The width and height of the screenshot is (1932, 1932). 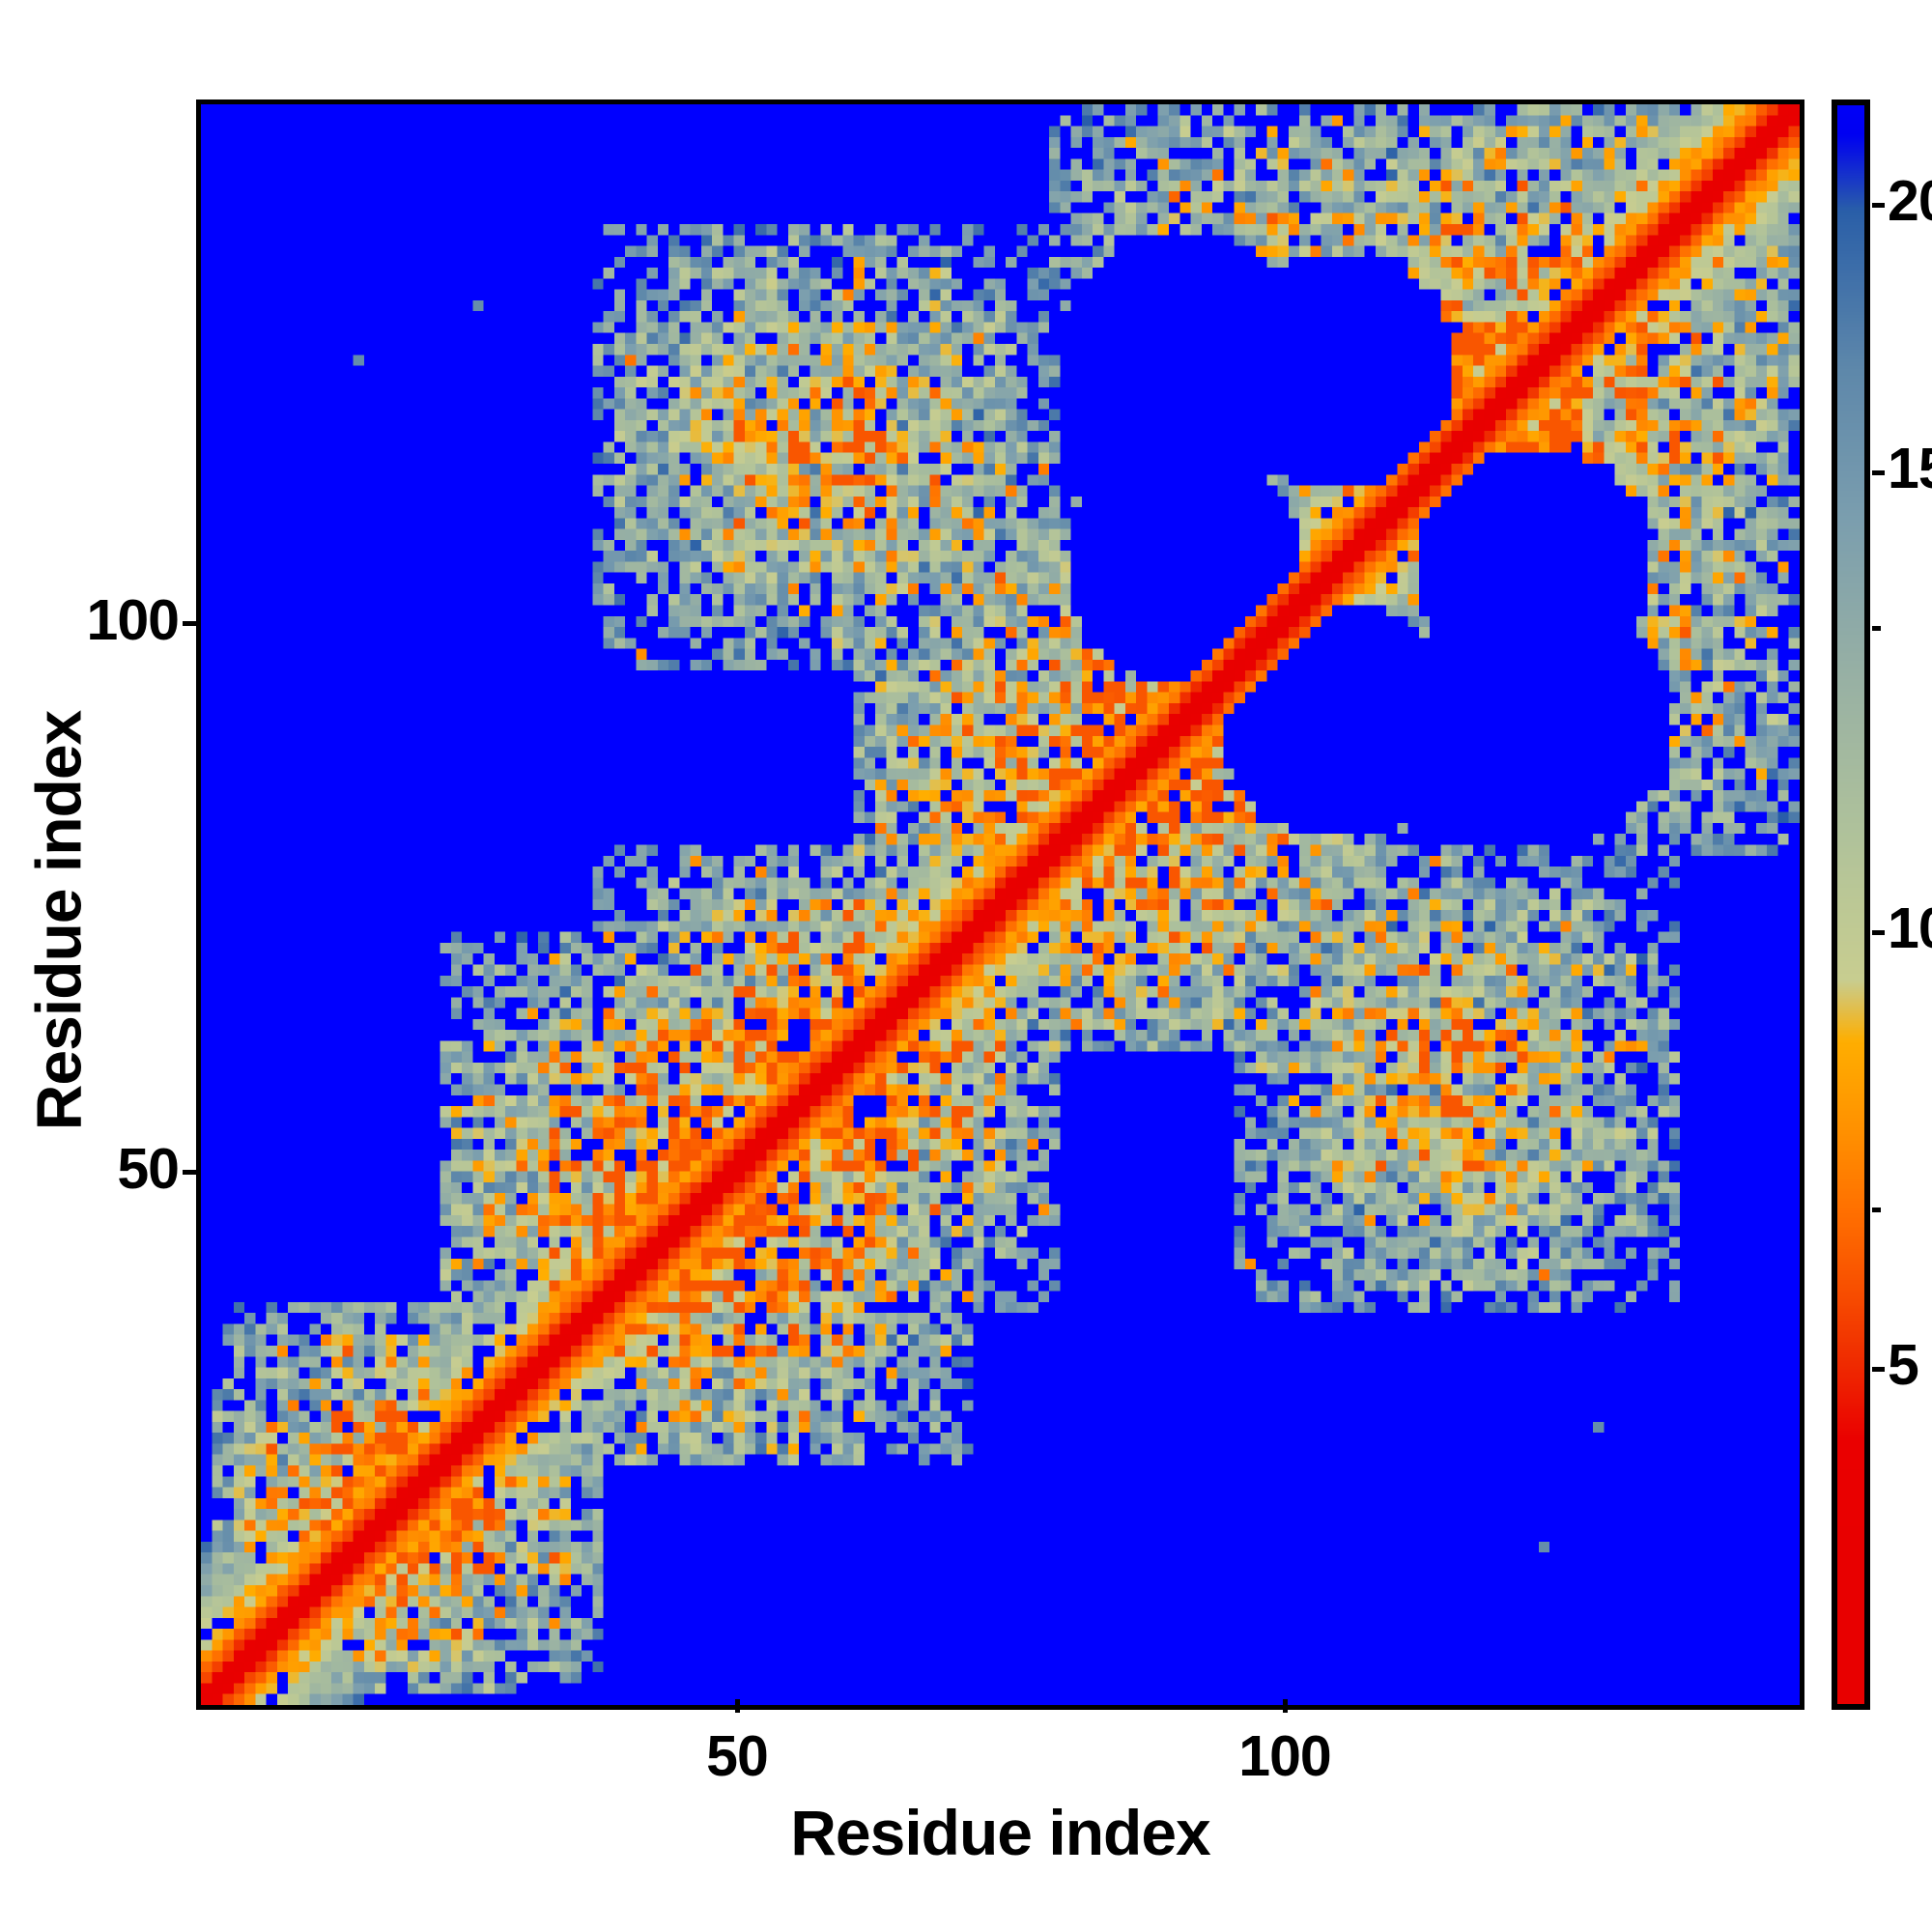 I want to click on colorbar-gradient, so click(x=1850, y=904).